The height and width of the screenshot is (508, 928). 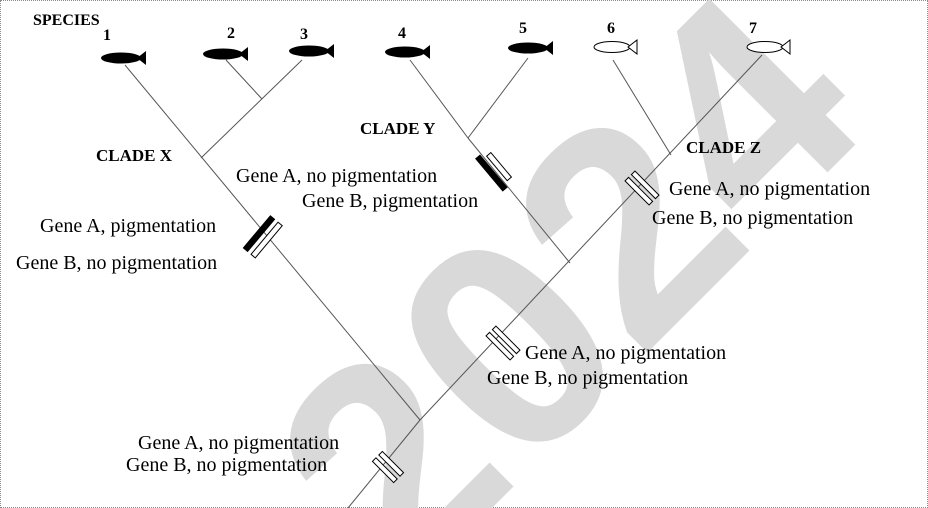 I want to click on node-yz-gene-b-text: Gene B, no pigmentation, so click(x=587, y=378).